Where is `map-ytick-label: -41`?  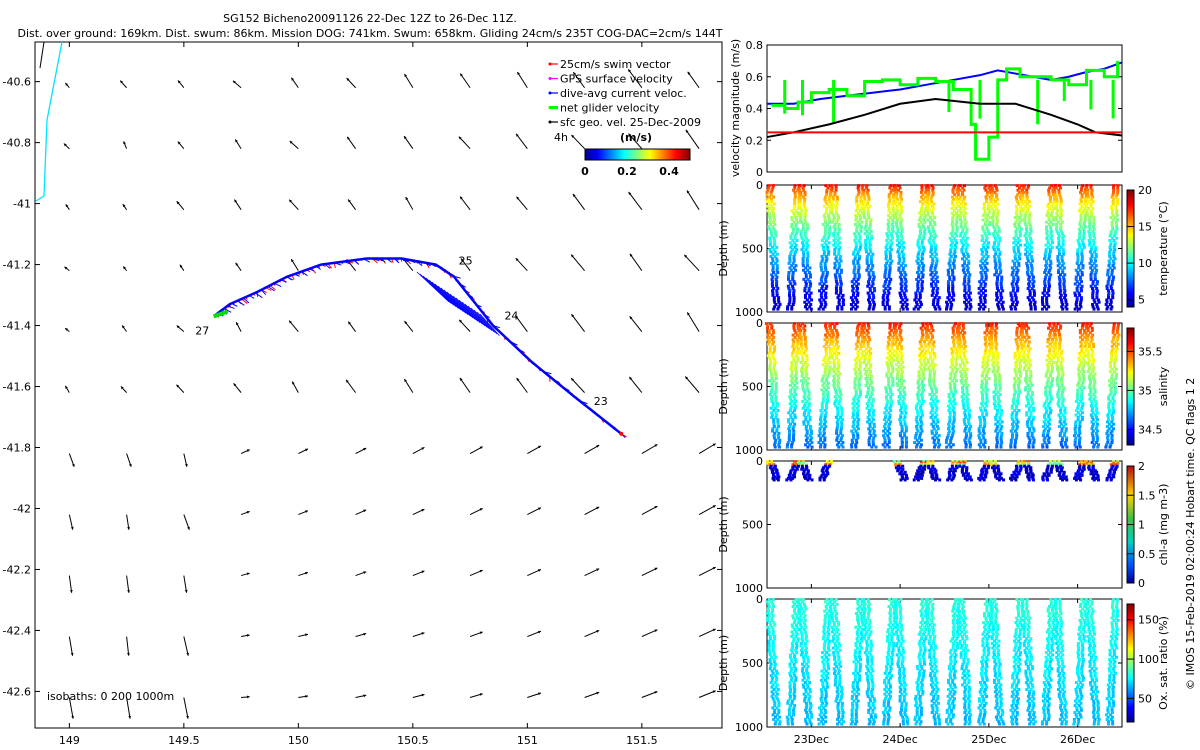 map-ytick-label: -41 is located at coordinates (22, 204).